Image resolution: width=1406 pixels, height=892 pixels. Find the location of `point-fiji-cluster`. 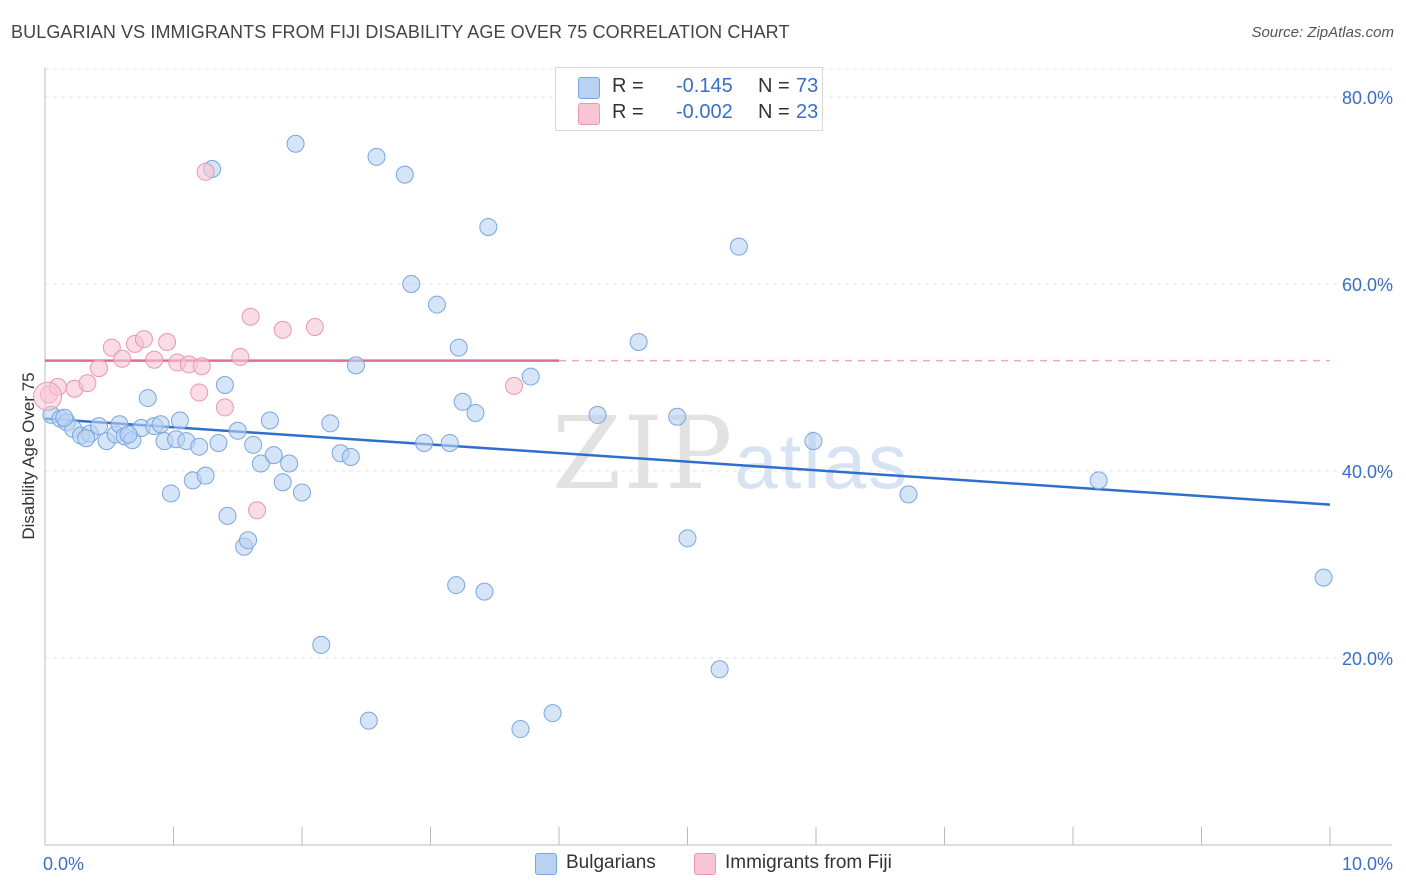

point-fiji-cluster is located at coordinates (48, 396).